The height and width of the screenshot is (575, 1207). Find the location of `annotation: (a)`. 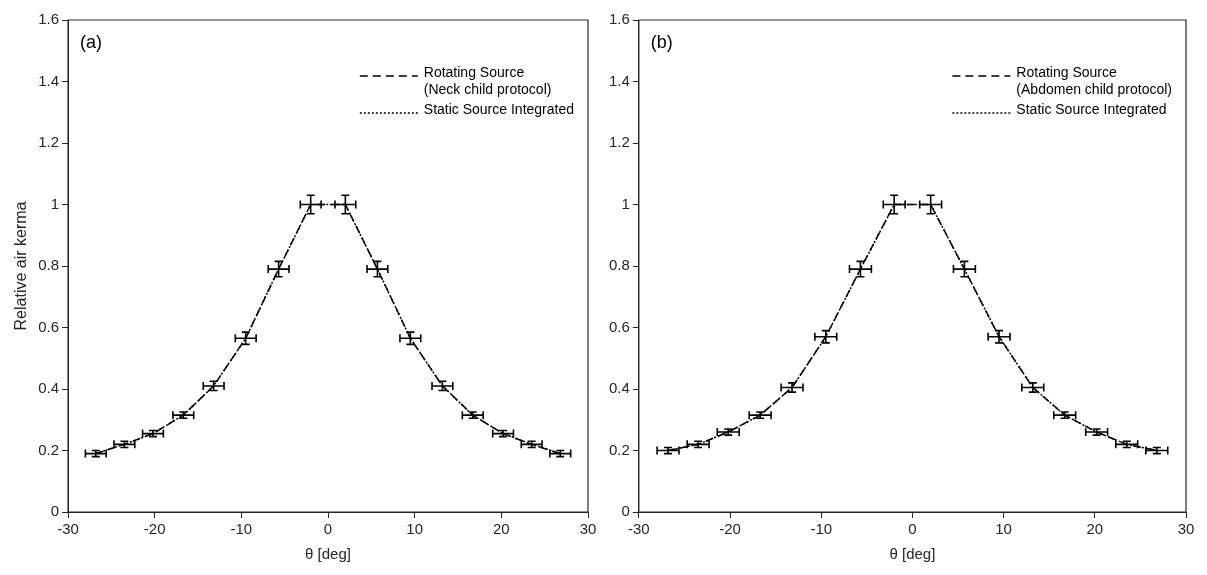

annotation: (a) is located at coordinates (91, 41).